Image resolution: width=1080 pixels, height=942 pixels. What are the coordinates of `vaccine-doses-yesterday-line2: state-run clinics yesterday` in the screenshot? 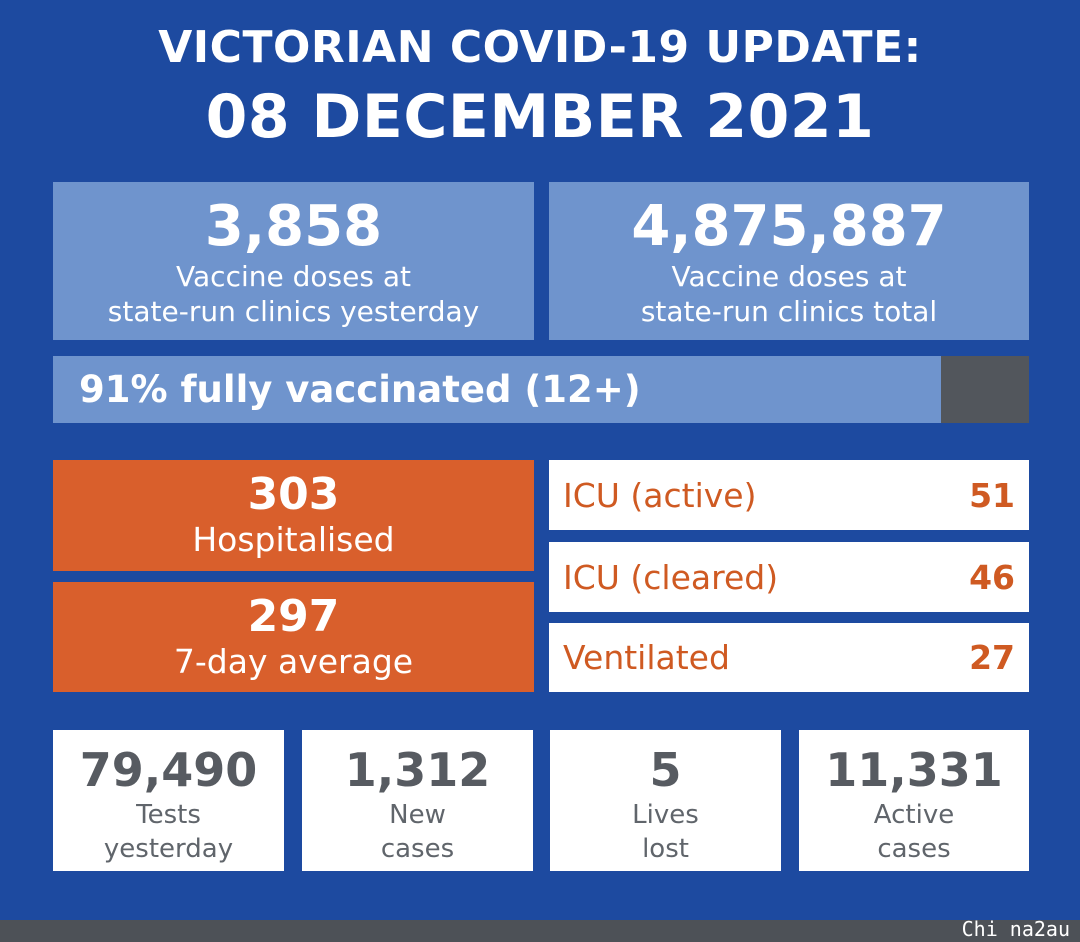 It's located at (293, 311).